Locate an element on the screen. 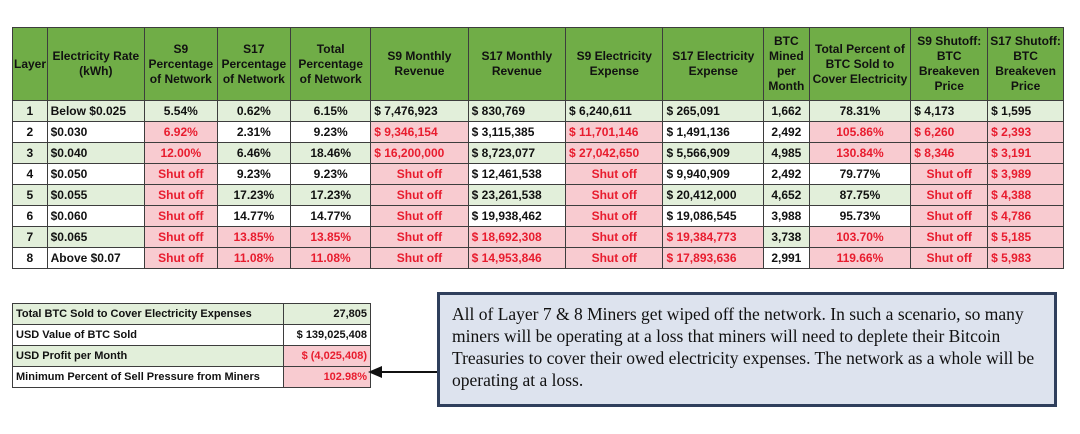 This screenshot has width=1080, height=434. cell-layer: 1 is located at coordinates (30, 111).